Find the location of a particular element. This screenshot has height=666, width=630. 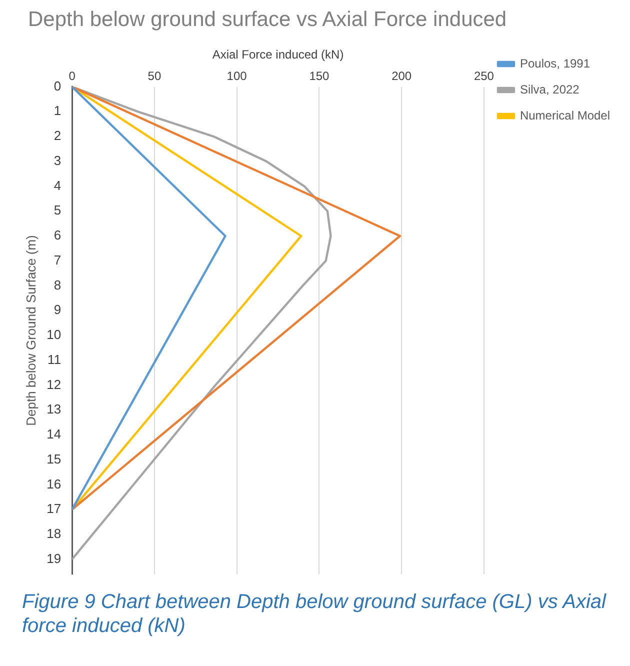

x-tick-label: 100 is located at coordinates (237, 75).